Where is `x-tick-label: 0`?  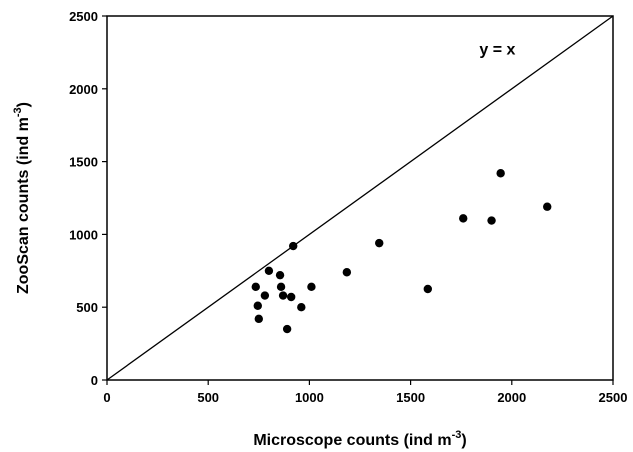 x-tick-label: 0 is located at coordinates (106, 397).